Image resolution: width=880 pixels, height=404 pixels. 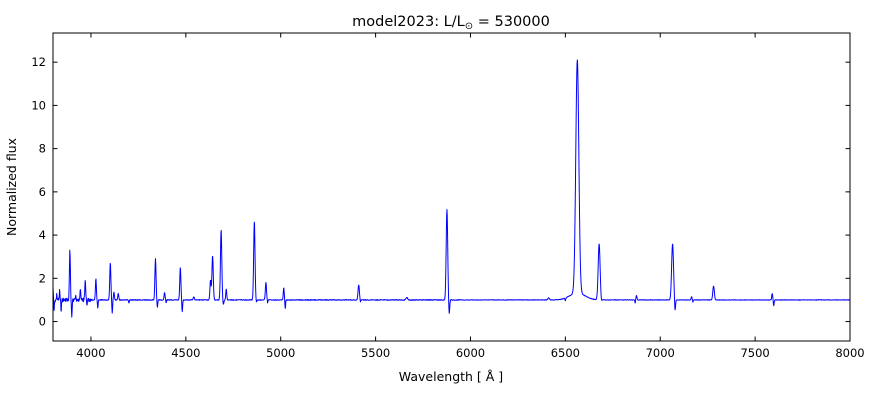 I want to click on x-tick-label: 5000, so click(x=280, y=353).